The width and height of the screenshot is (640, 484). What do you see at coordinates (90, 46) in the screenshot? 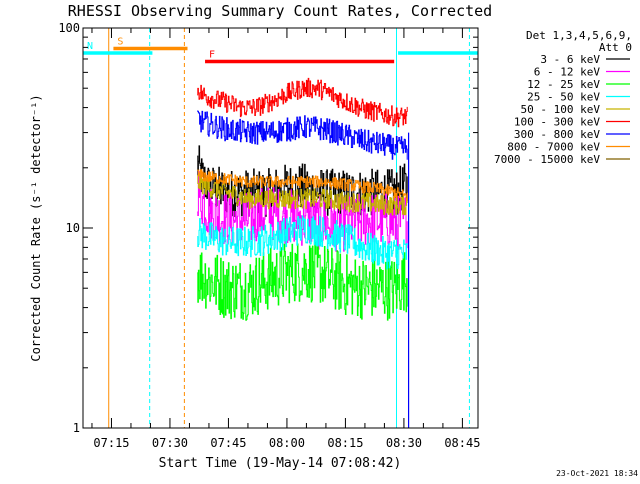
I see `flag-label-n: N` at bounding box center [90, 46].